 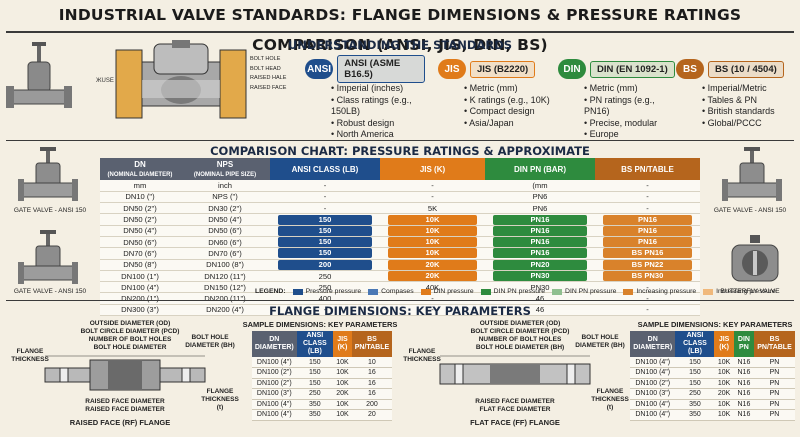 What do you see at coordinates (130, 347) in the screenshot?
I see `rf-bhd-label: BOLT HOLE DIAMETER` at bounding box center [130, 347].